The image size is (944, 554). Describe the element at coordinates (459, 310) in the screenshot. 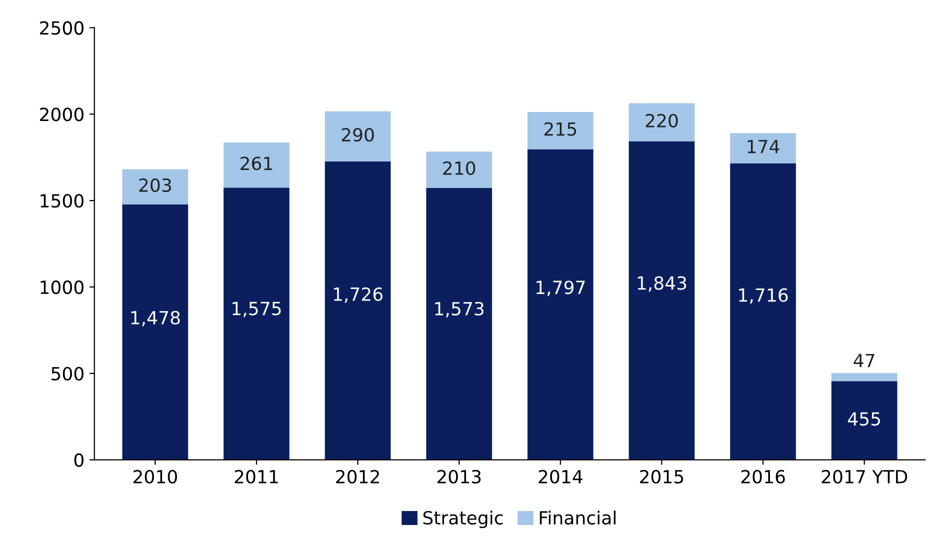

I see `data-label: 1,573` at that location.